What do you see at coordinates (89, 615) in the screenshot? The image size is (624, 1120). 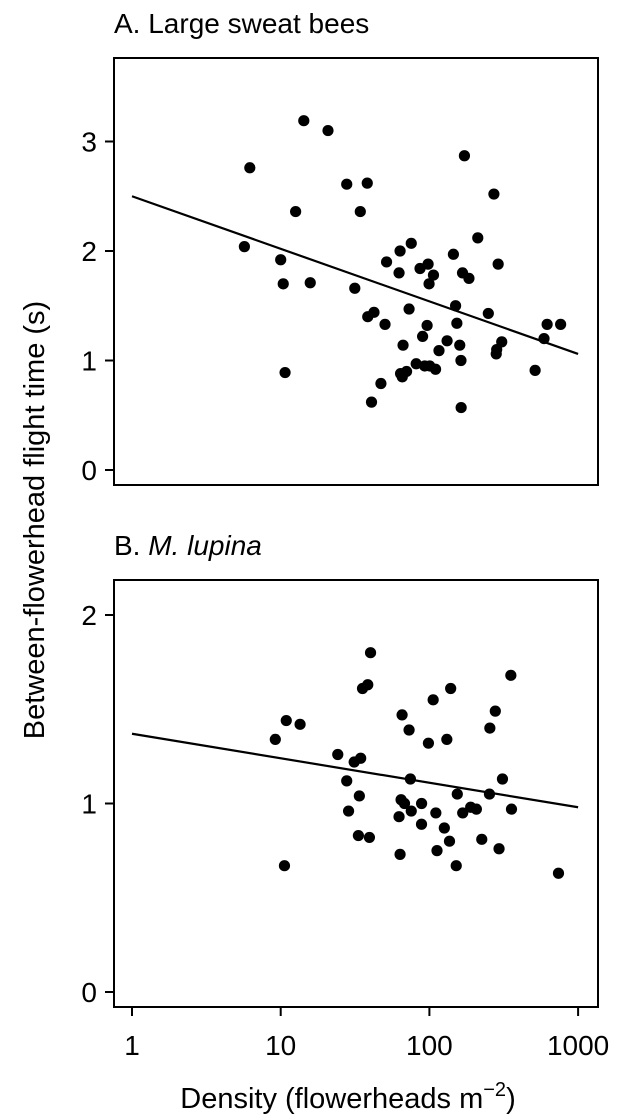 I see `panel-b-ytick-label-2: 2` at bounding box center [89, 615].